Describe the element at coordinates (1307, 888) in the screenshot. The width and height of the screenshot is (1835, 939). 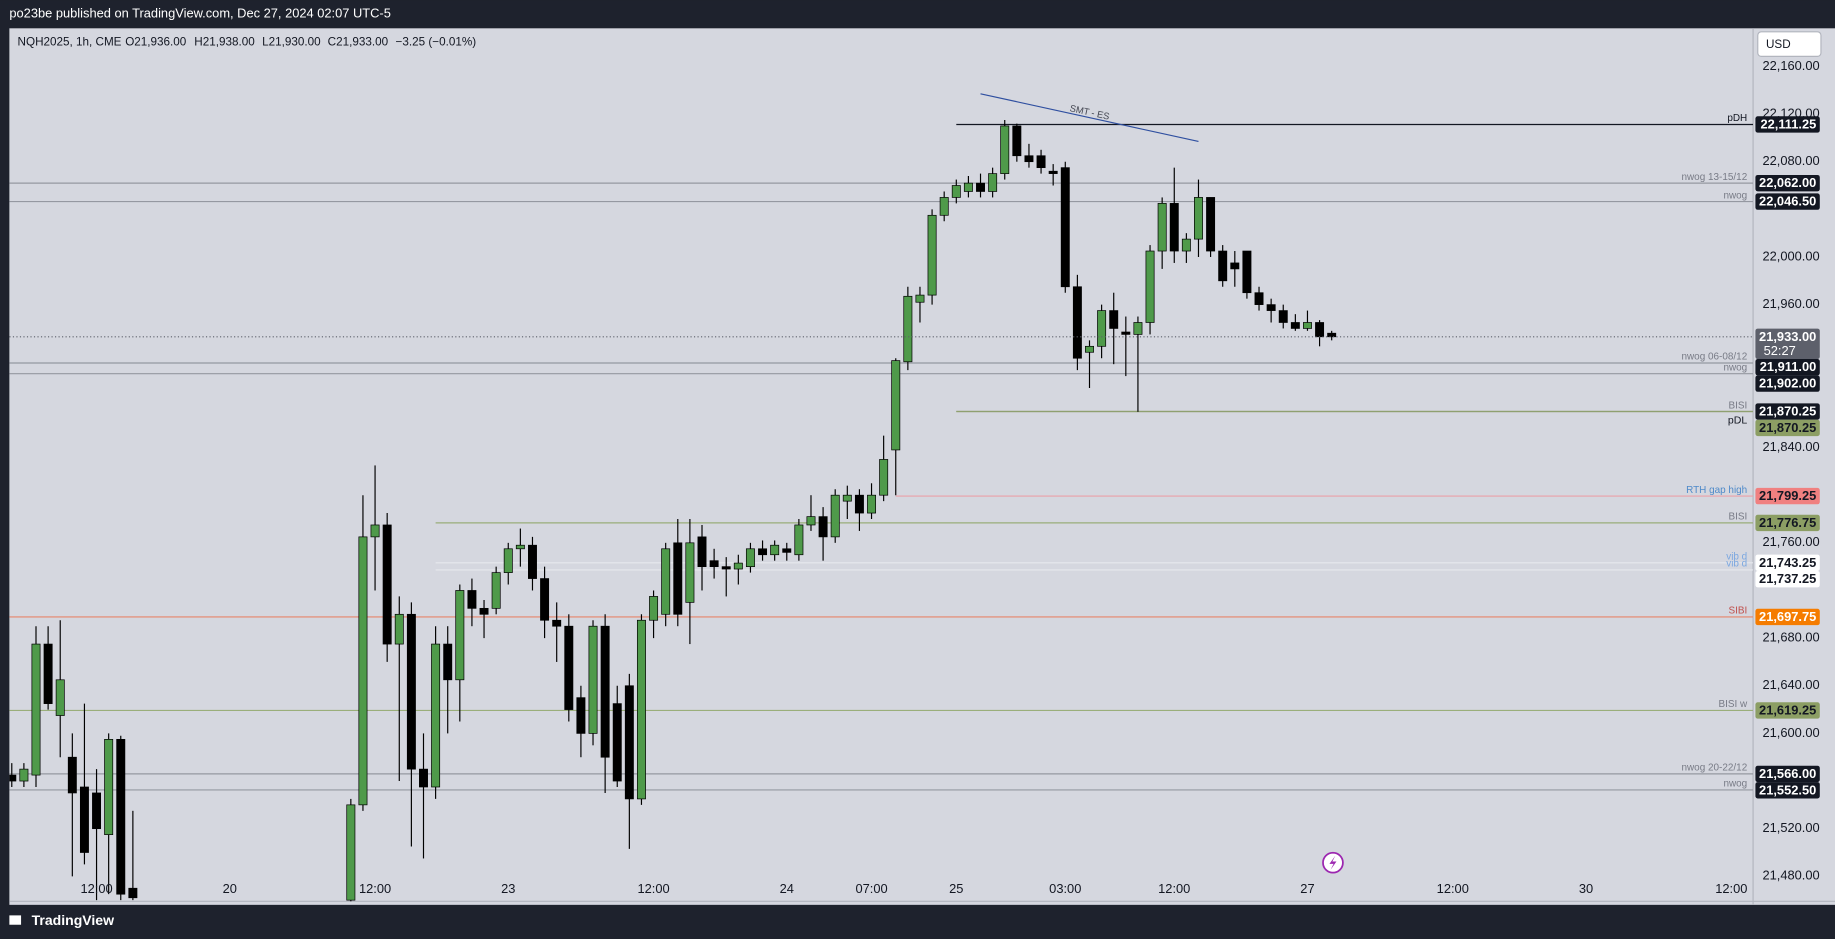
I see `x-tick-label: 27` at that location.